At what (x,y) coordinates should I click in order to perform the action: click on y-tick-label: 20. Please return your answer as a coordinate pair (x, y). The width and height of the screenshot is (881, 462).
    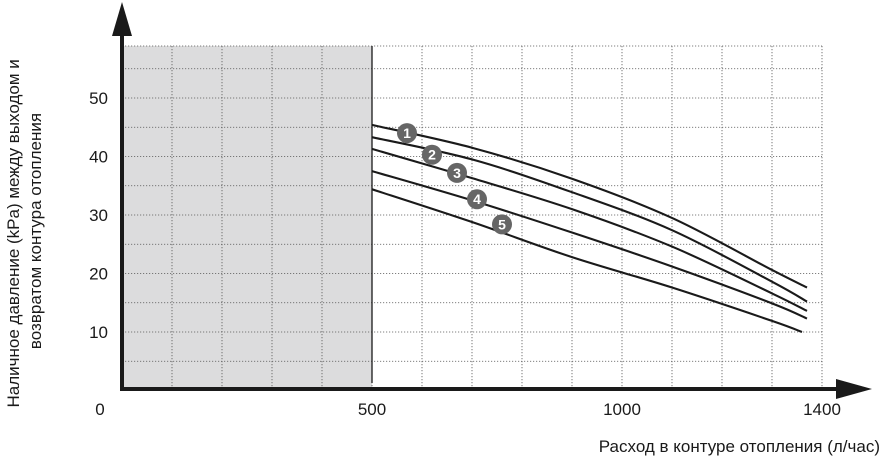
    Looking at the image, I should click on (98, 274).